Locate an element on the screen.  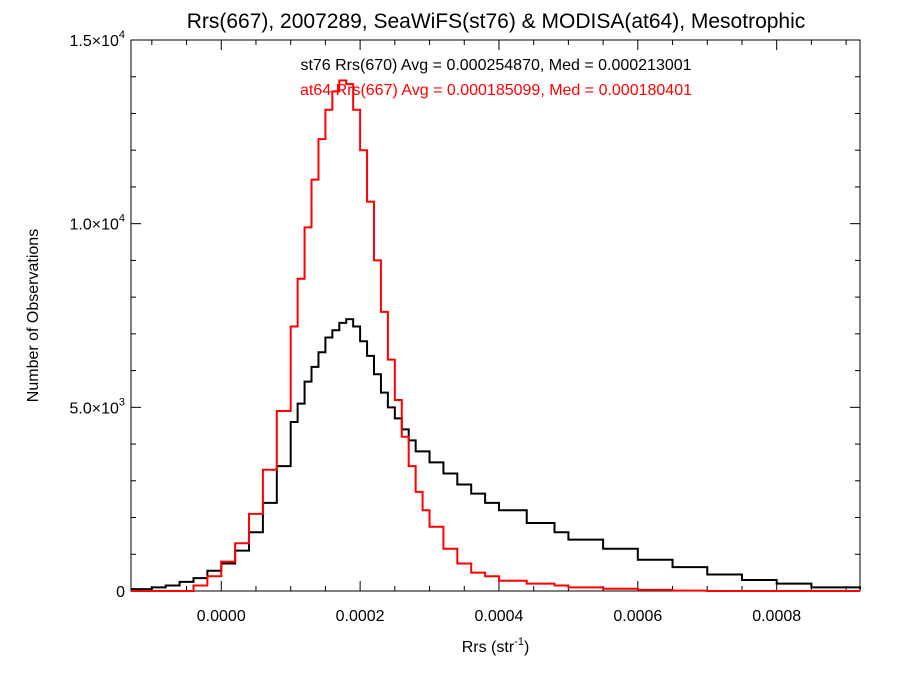
y-tick-label: 1.5×10⁴ is located at coordinates (97, 39).